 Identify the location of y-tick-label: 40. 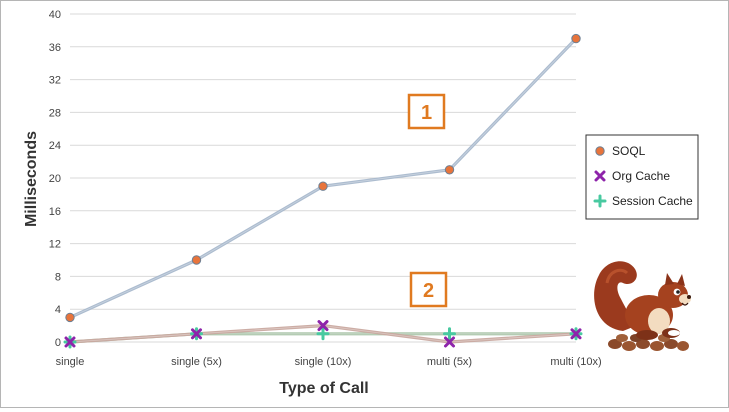
(55, 15).